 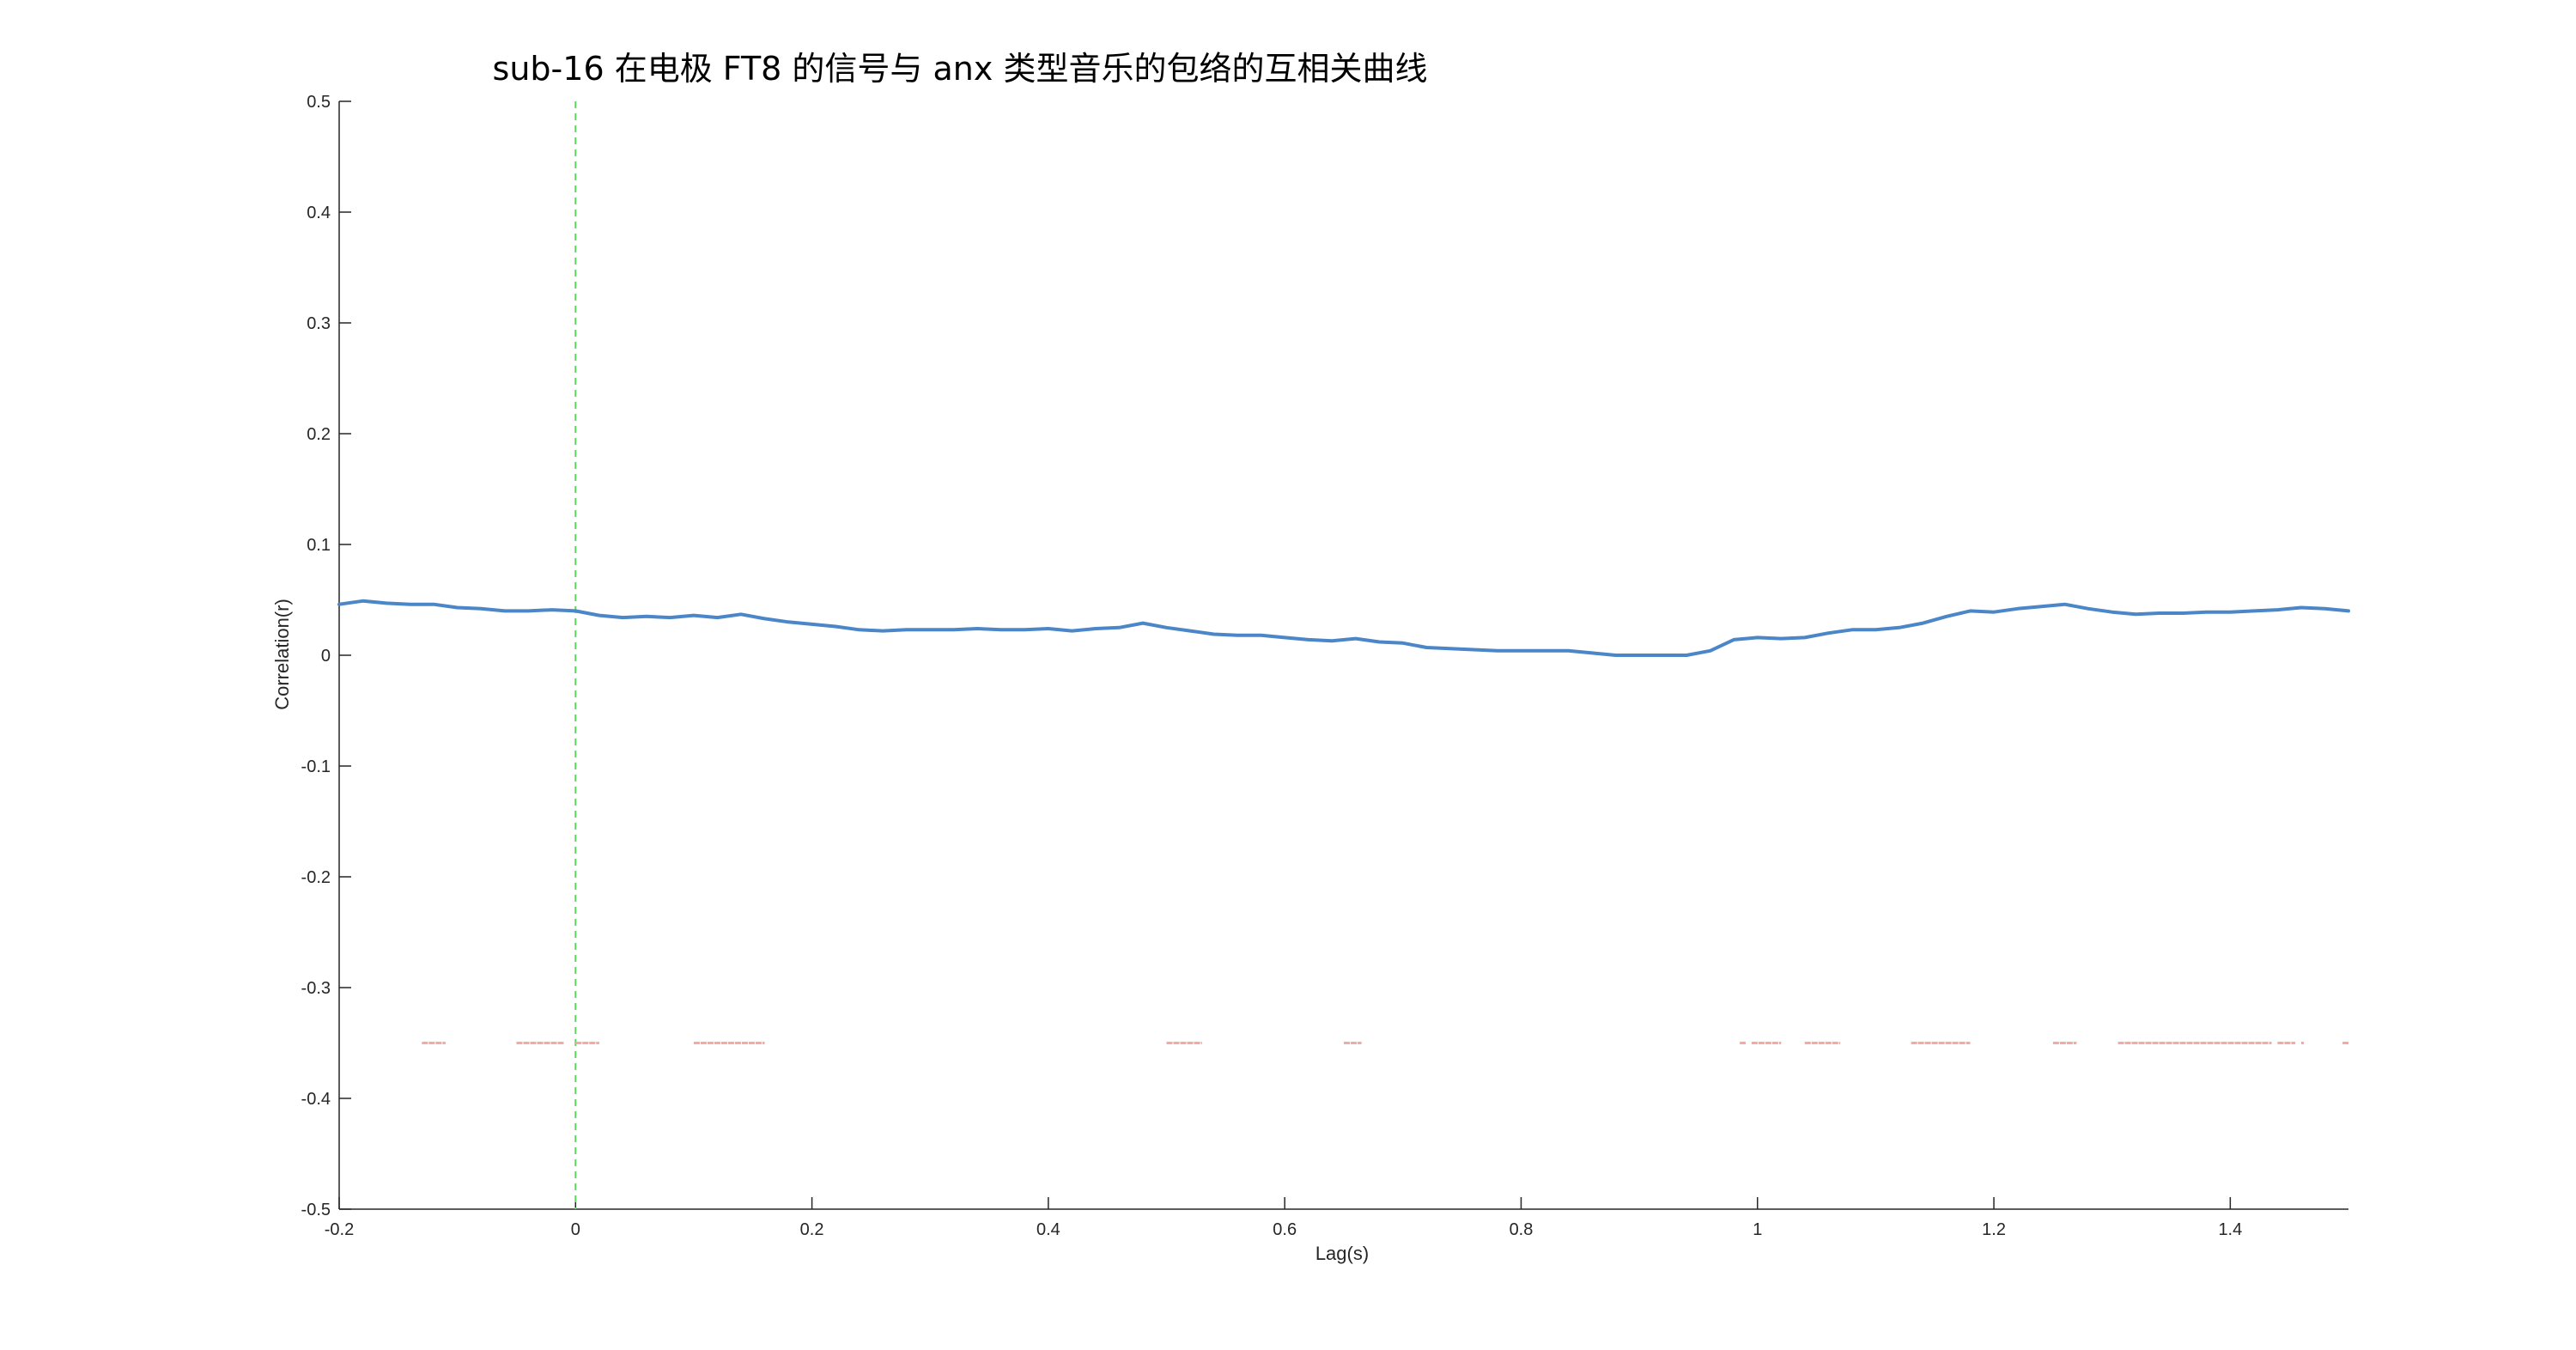 What do you see at coordinates (1522, 1229) in the screenshot?
I see `x-tick-label: 0.8` at bounding box center [1522, 1229].